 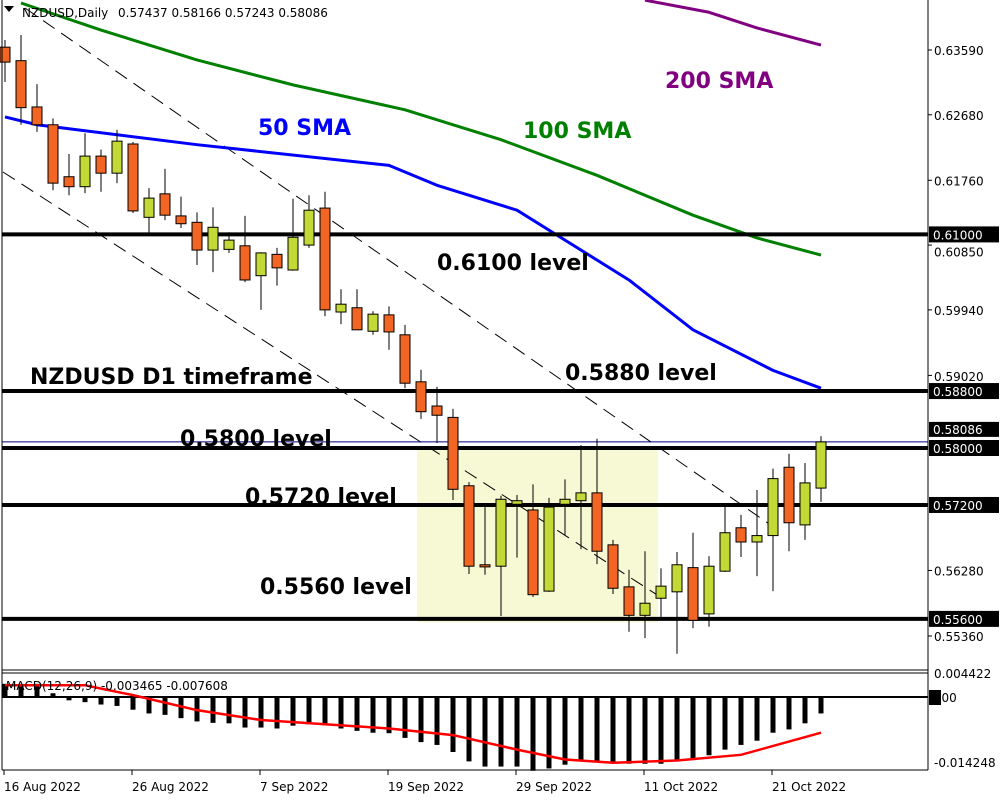 I want to click on date-tick-label: 16 Aug 2022, so click(x=42, y=787).